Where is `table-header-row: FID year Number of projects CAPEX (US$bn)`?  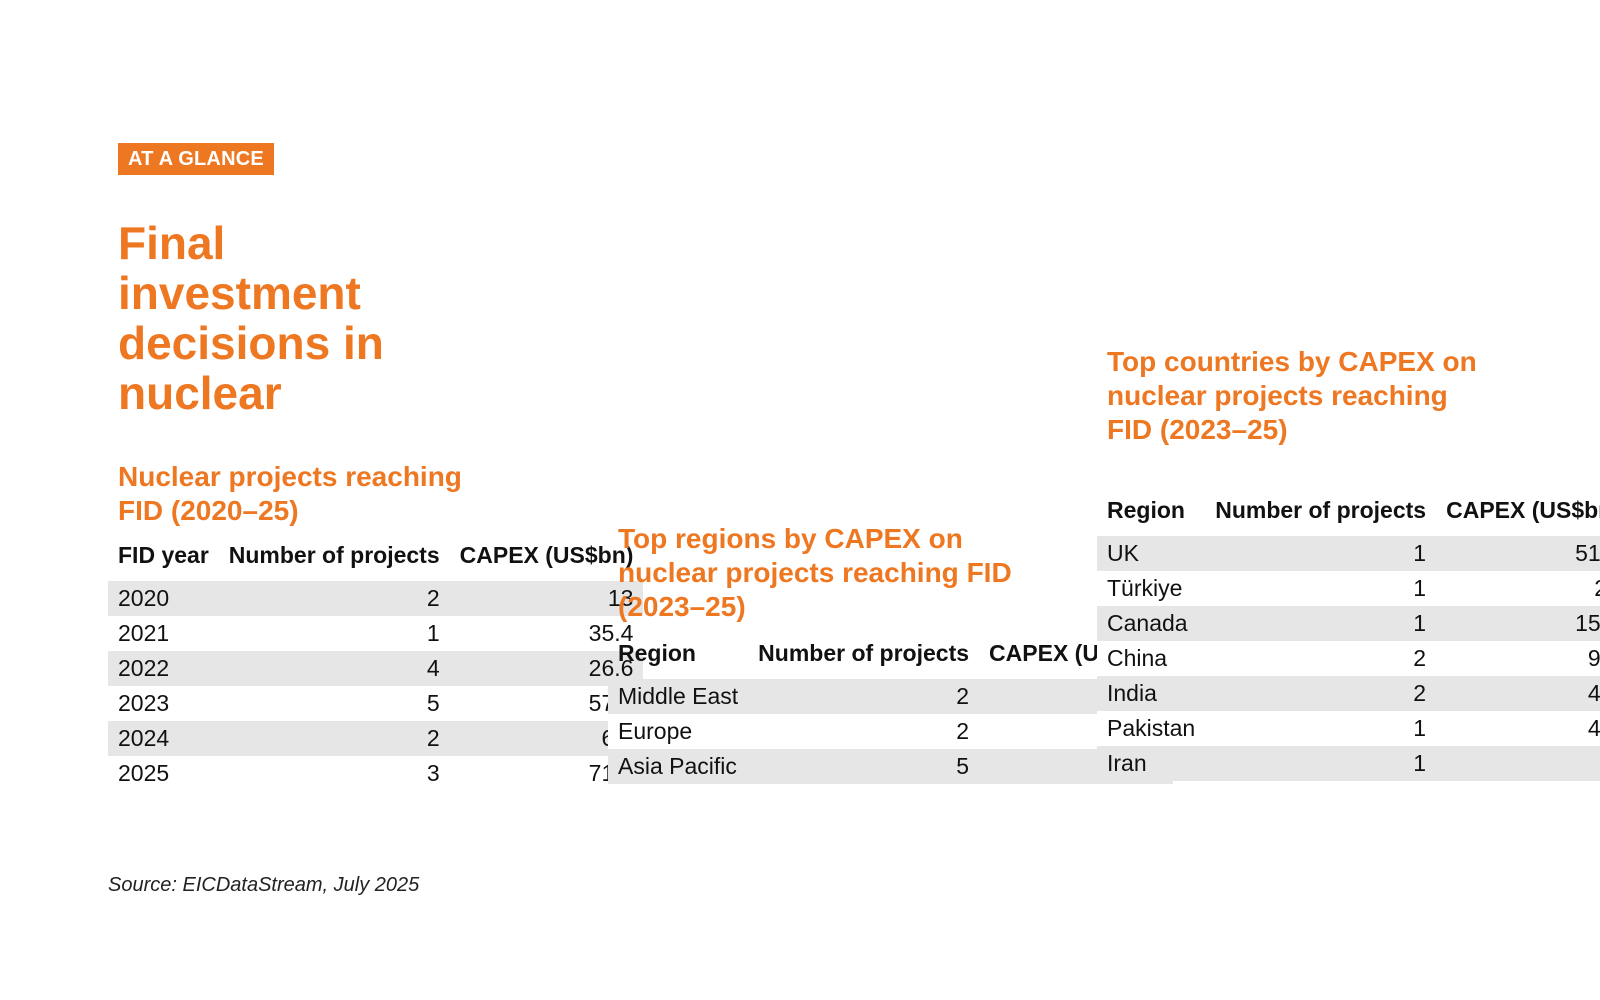
table-header-row: FID year Number of projects CAPEX (US$bn) is located at coordinates (375, 560).